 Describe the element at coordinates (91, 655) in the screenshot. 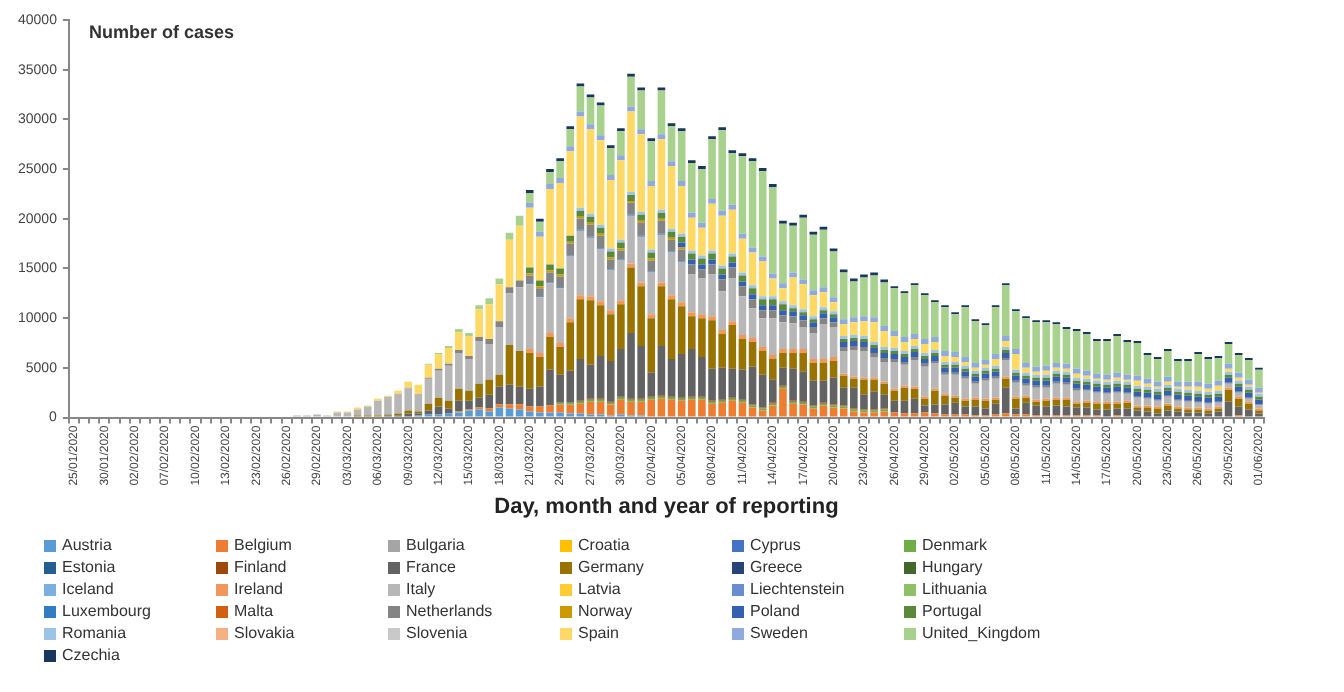

I see `legend-label: Czechia` at that location.